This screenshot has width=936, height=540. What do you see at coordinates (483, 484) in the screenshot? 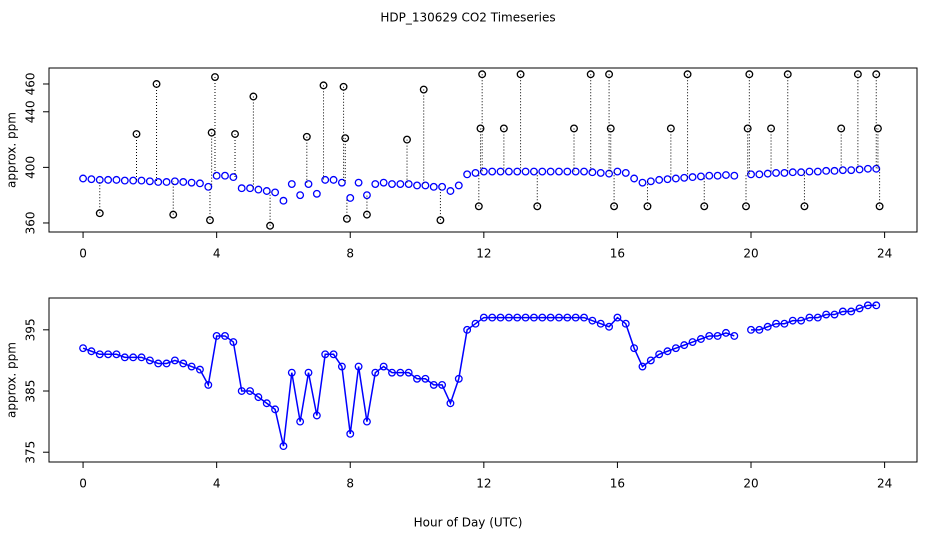
I see `x-tick-label: 12` at bounding box center [483, 484].